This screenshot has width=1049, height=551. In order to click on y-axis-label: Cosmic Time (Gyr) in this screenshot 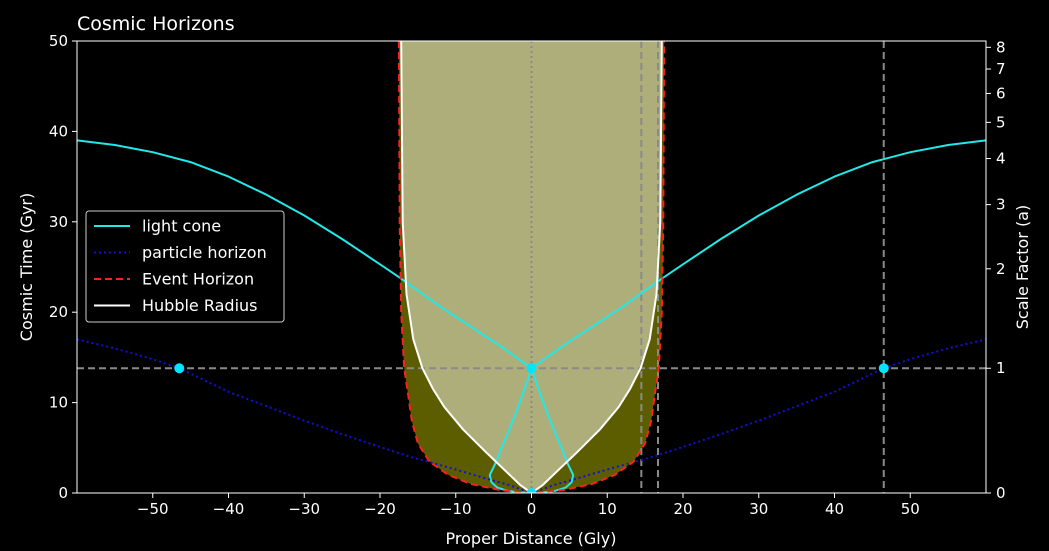, I will do `click(26, 267)`.